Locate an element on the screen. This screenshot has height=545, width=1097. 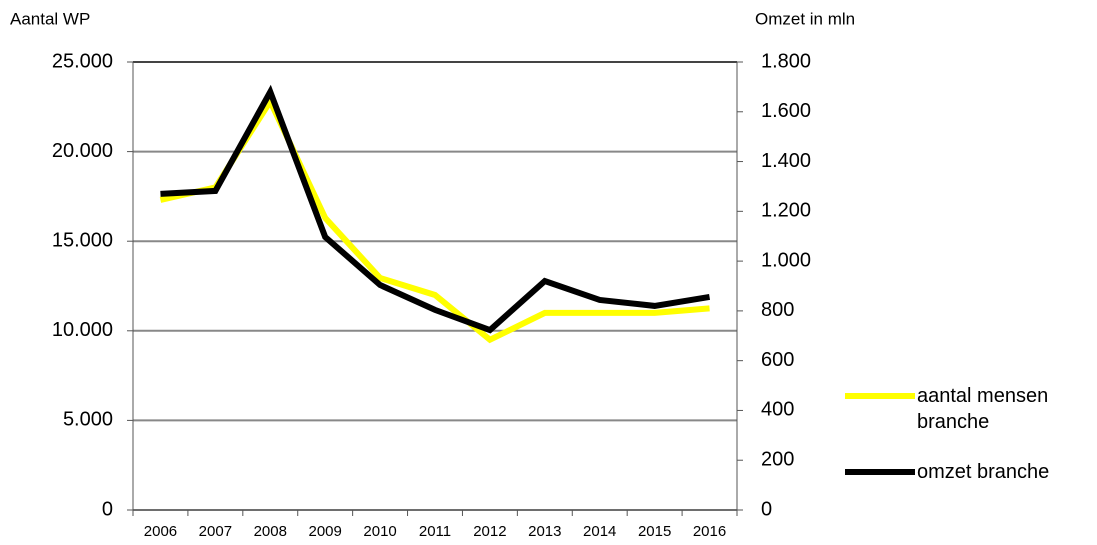
legend-label: omzet branche is located at coordinates (983, 472).